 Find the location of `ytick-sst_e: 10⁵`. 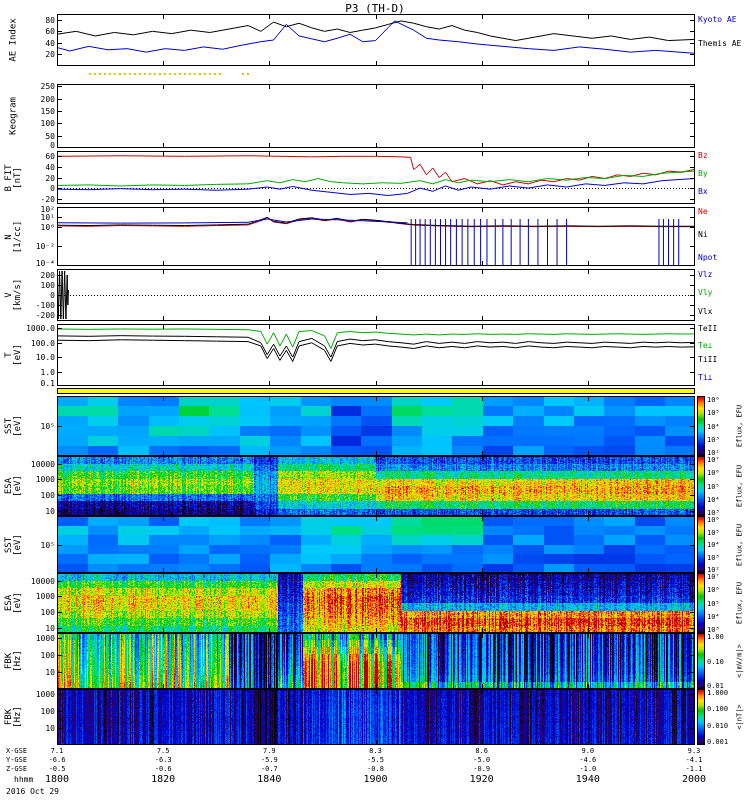

ytick-sst_e: 10⁵ is located at coordinates (47, 545).